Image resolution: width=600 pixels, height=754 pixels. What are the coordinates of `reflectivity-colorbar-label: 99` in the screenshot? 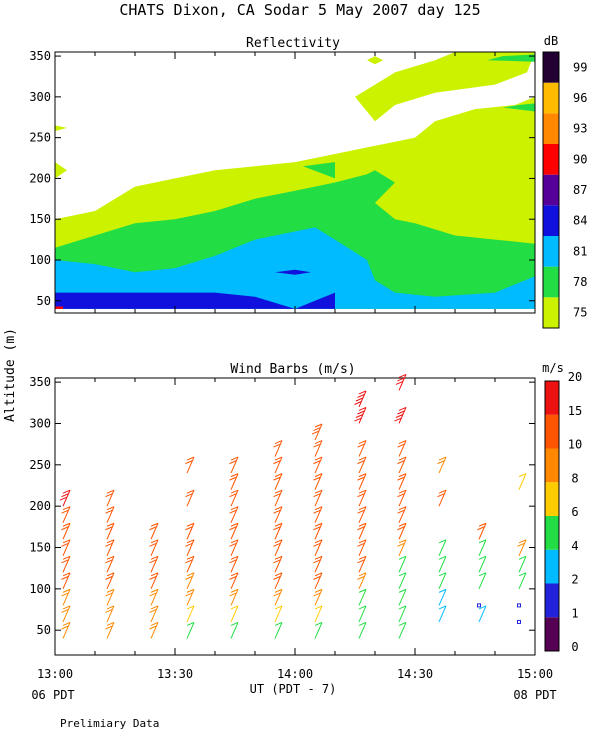 It's located at (580, 67).